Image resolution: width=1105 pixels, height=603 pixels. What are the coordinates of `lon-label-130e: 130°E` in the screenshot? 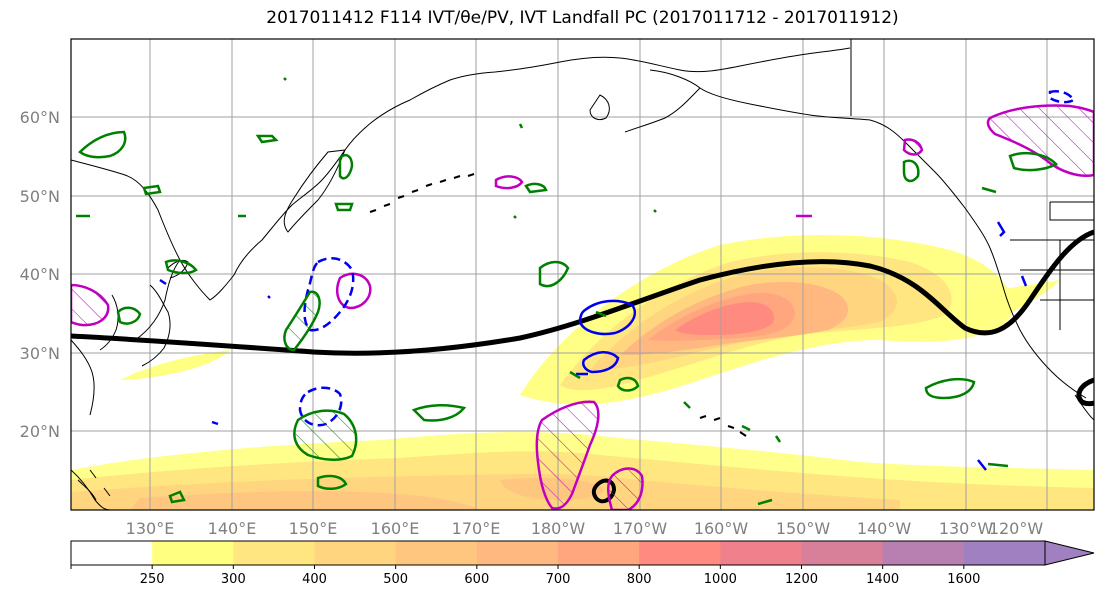 It's located at (150, 528).